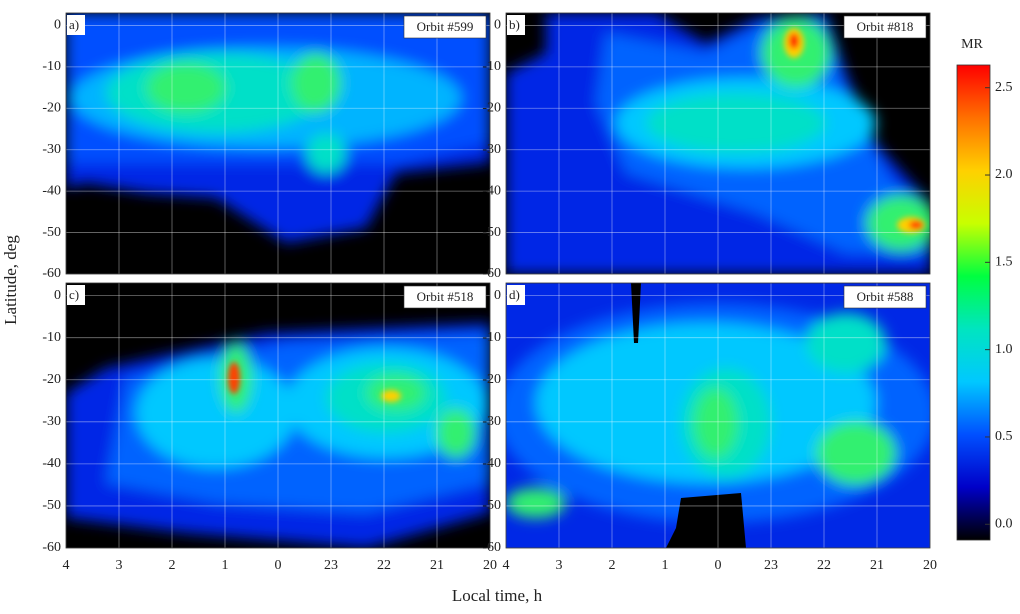 The image size is (1020, 614). I want to click on colorbar-tick-label: 2.5, so click(1004, 87).